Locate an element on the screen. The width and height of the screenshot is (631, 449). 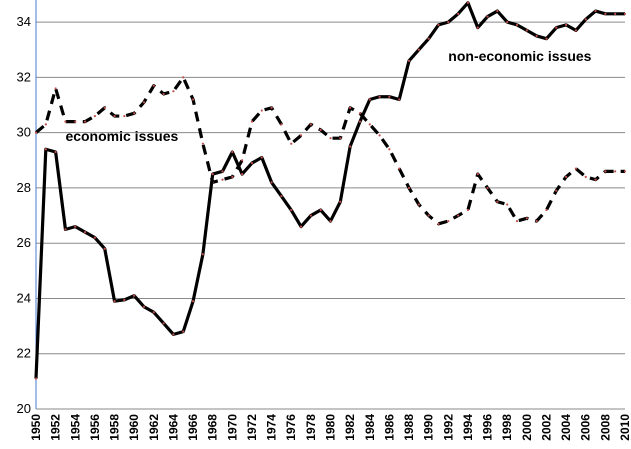
x-tick-label: 1998 is located at coordinates (507, 427).